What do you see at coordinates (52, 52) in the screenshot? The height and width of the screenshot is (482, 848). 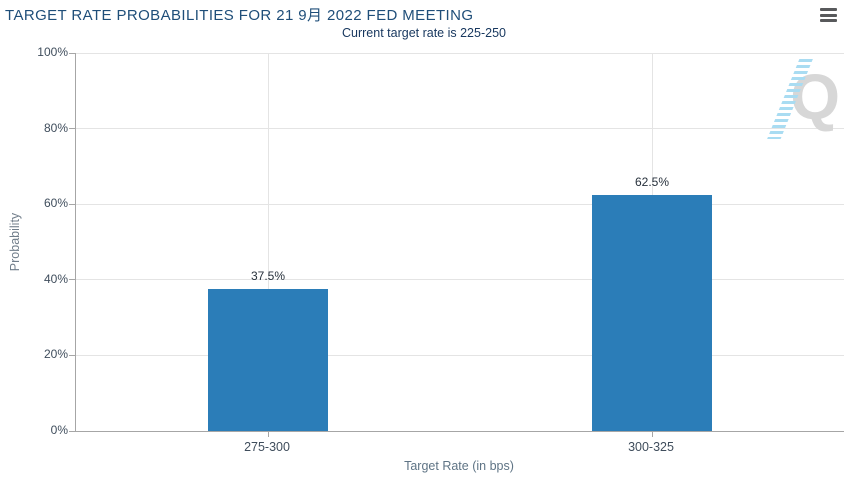 I see `y-axis-tick-label: 100%` at bounding box center [52, 52].